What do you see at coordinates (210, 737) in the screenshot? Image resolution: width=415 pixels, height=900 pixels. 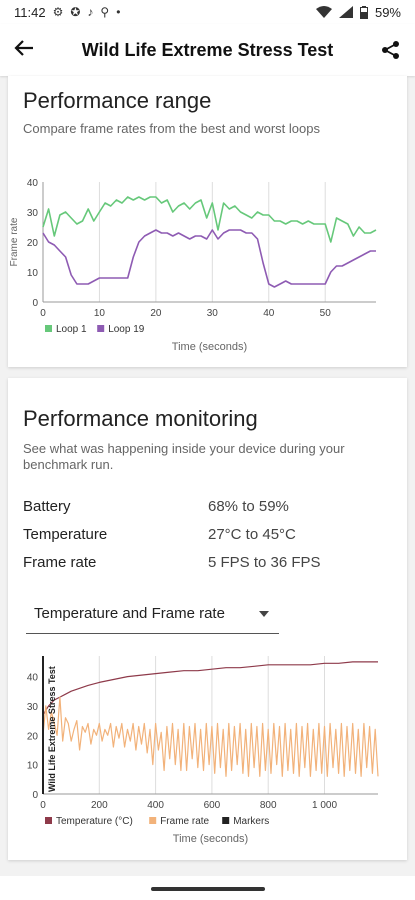 I see `series-line-frame-rate` at bounding box center [210, 737].